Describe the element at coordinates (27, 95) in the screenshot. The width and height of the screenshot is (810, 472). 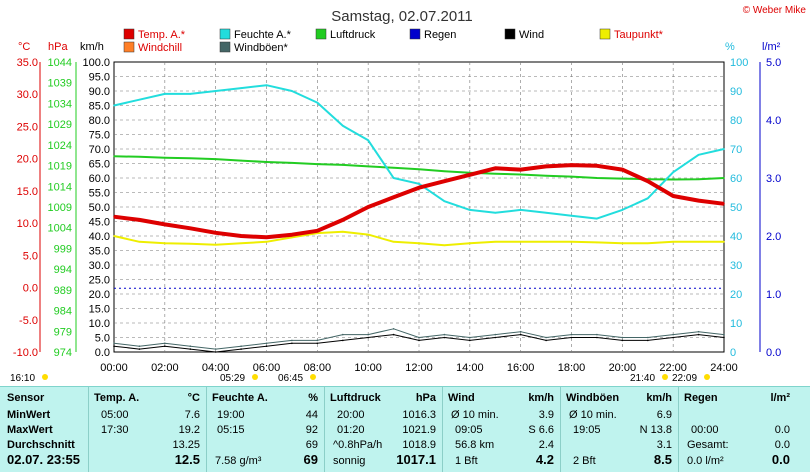
I see `temp-tick-label: 30.0` at that location.